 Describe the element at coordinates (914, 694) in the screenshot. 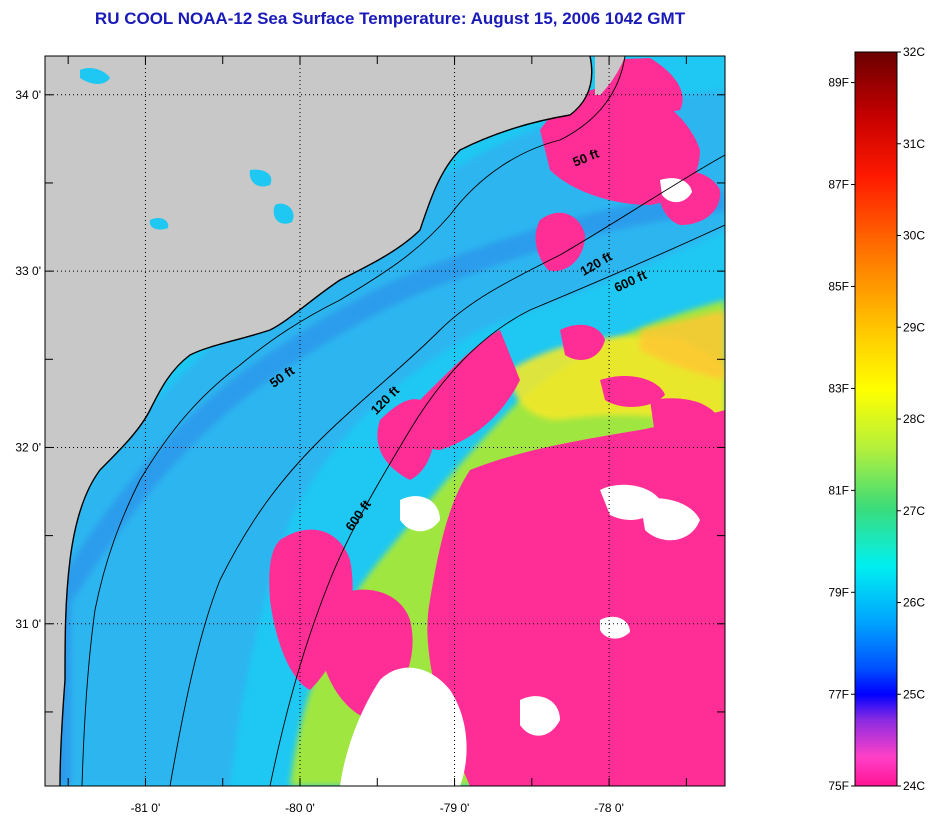

I see `colorbar-label-c: 25C` at that location.